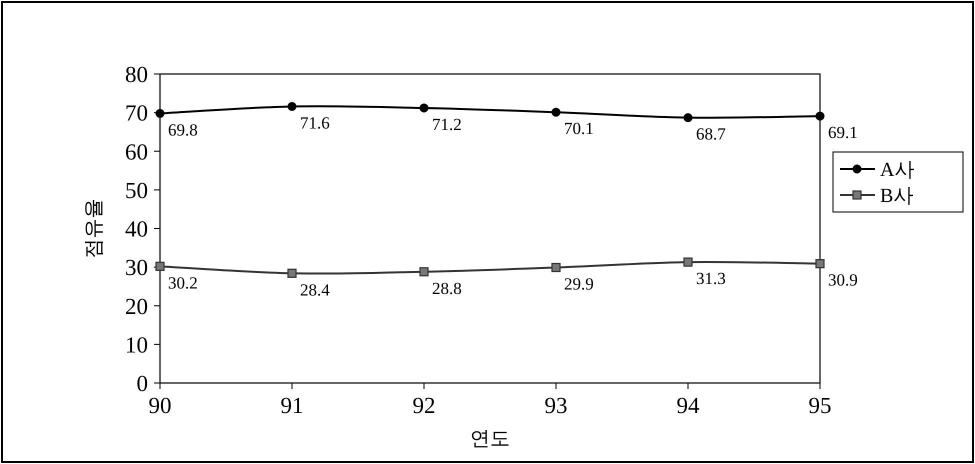 The width and height of the screenshot is (975, 464). I want to click on x-axis-title: 연도, so click(490, 438).